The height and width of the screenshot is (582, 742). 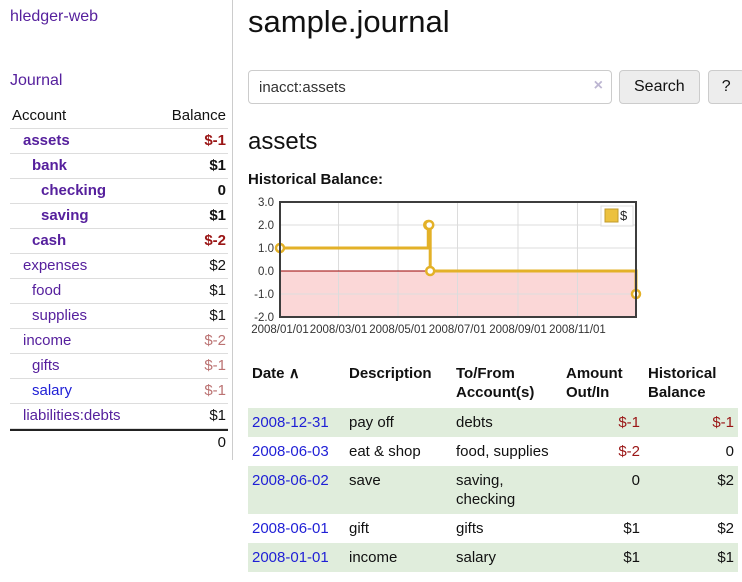 I want to click on search-bar: × Search ?, so click(x=495, y=87).